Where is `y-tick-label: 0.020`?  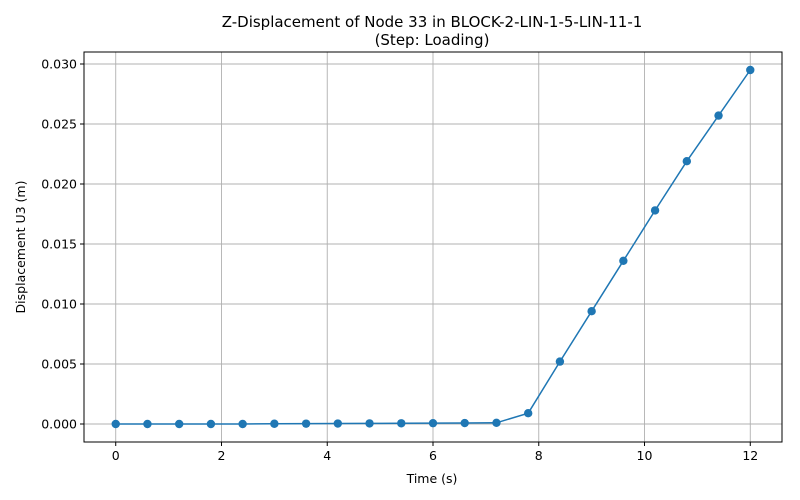 y-tick-label: 0.020 is located at coordinates (59, 184).